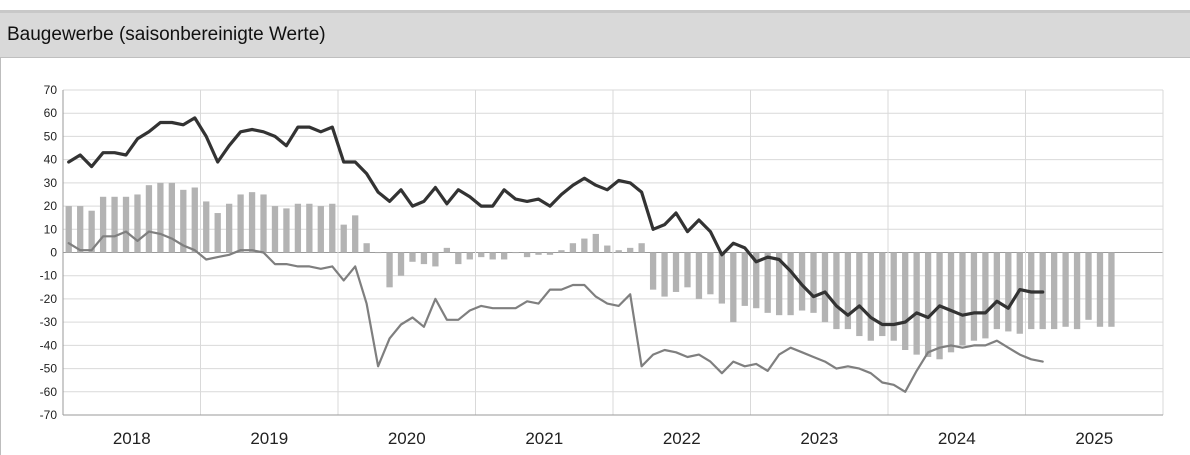 The image size is (1190, 455). Describe the element at coordinates (595, 35) in the screenshot. I see `chart-header: Baugewerbe (saisonbereinigte Werte)` at that location.